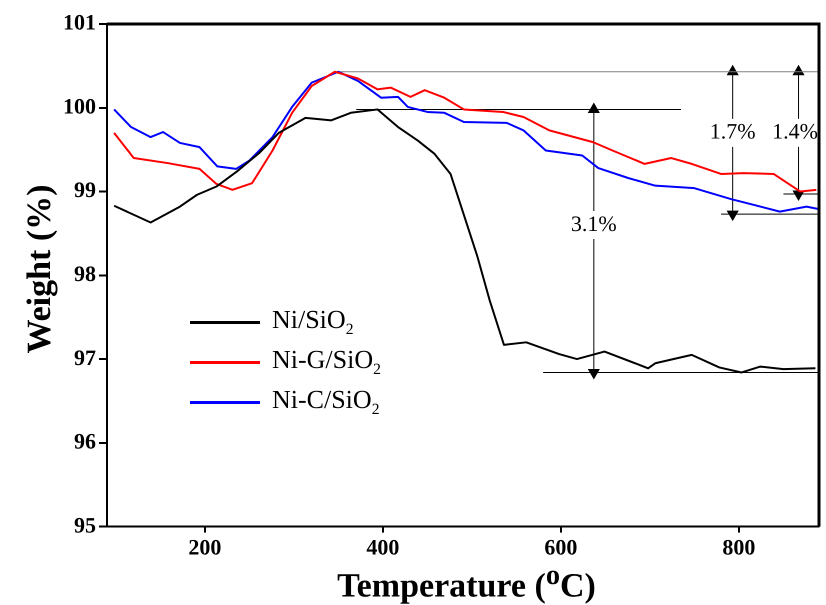 The width and height of the screenshot is (826, 605). What do you see at coordinates (326, 402) in the screenshot?
I see `legend-label: Ni-C/SiO$_{2}$` at bounding box center [326, 402].